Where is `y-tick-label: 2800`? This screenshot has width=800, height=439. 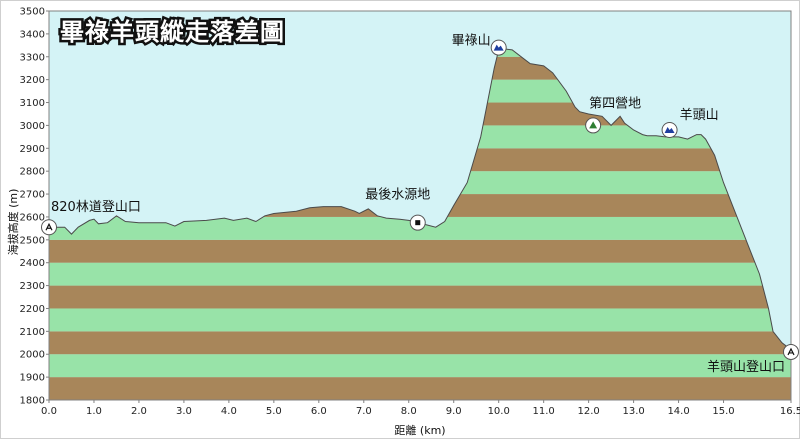 y-tick-label: 2800 is located at coordinates (32, 172).